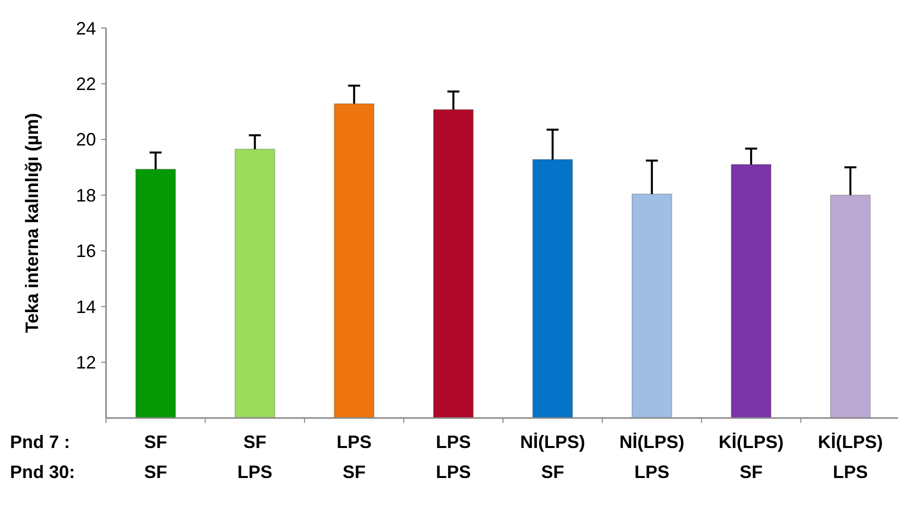 Image resolution: width=906 pixels, height=505 pixels. I want to click on x-tick-label: LPS LPS, so click(453, 457).